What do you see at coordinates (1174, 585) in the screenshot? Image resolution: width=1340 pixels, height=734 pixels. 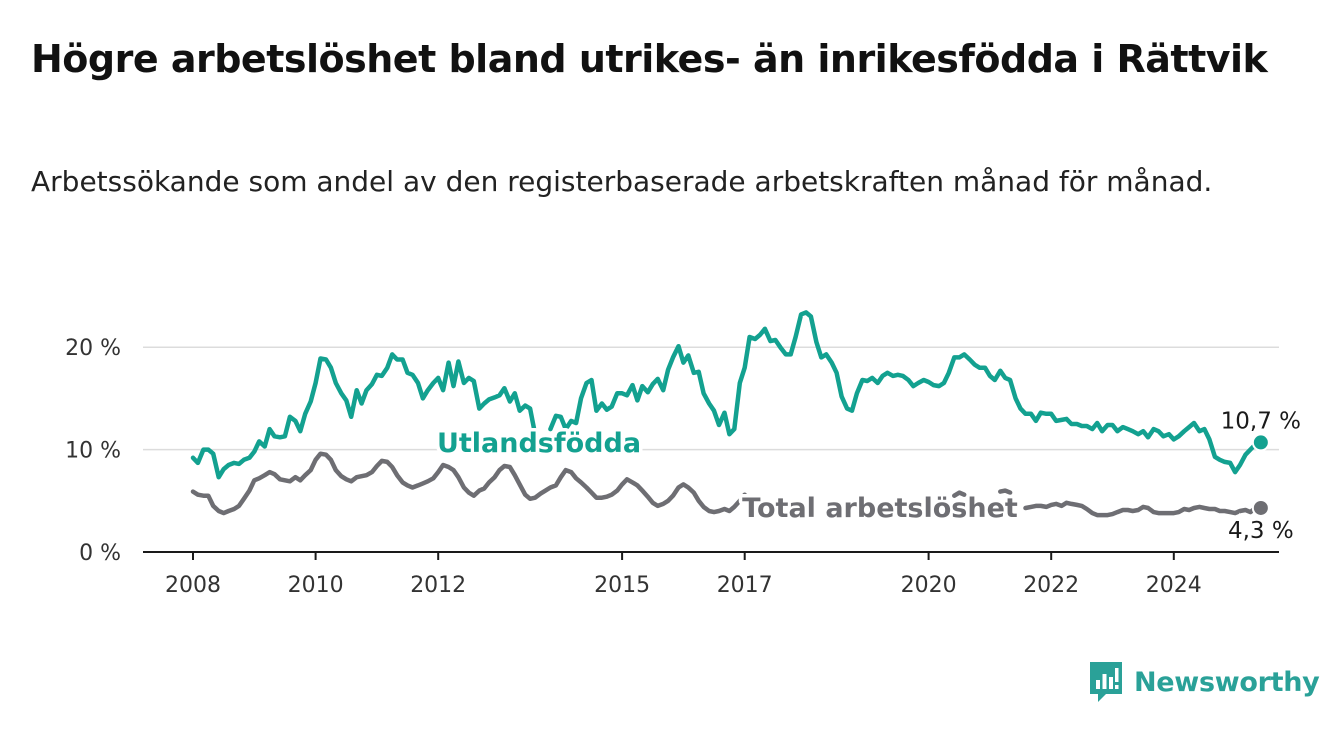 I see `x-tick-label: 2024` at bounding box center [1174, 585].